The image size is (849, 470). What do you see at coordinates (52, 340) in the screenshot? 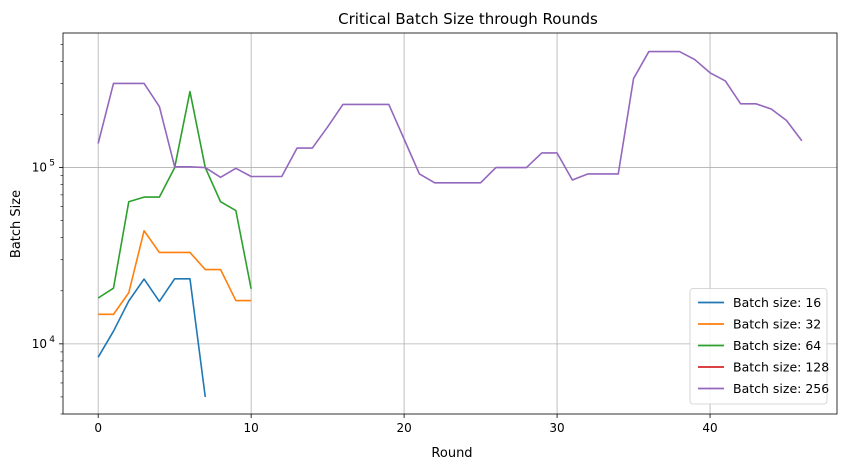
I see `y-tick-exponent: 4` at bounding box center [52, 340].